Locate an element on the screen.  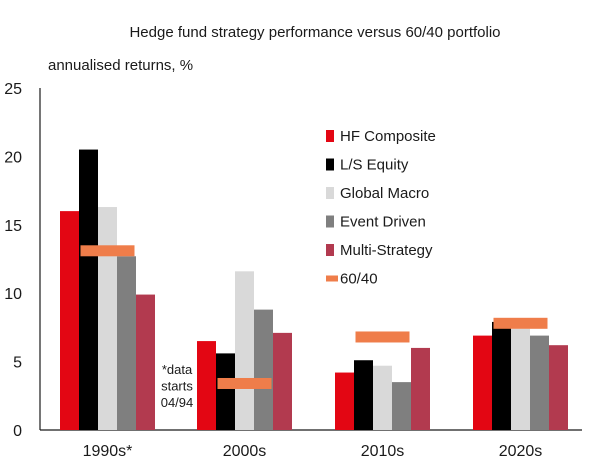
annotation-line: starts is located at coordinates (177, 386).